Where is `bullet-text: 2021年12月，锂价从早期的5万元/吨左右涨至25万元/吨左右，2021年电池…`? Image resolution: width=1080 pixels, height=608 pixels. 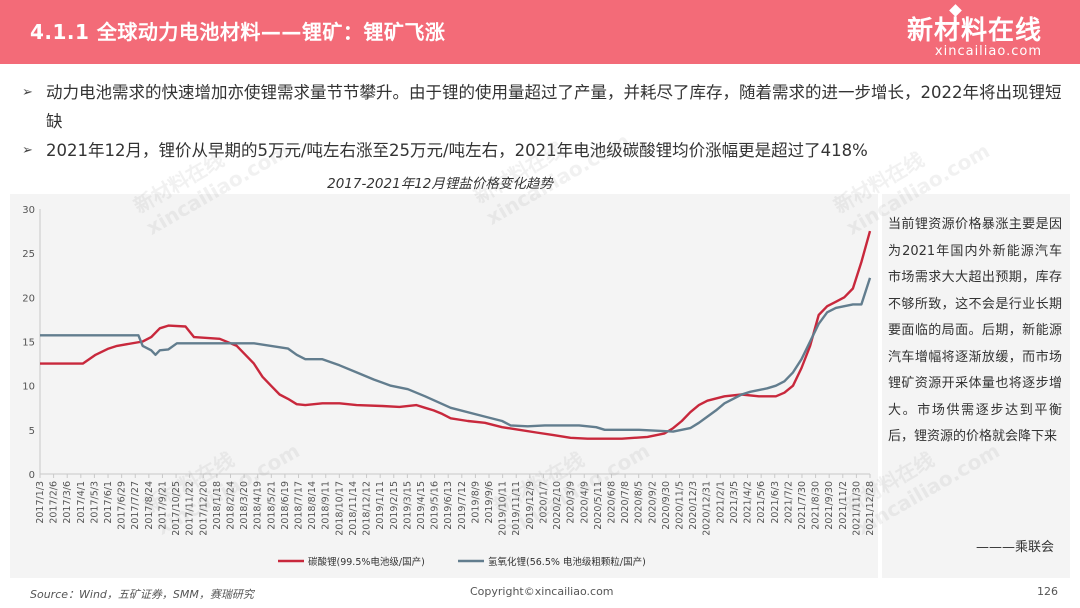
bullet-text: 2021年12月，锂价从早期的5万元/吨左右涨至25万元/吨左右，2021年电池… is located at coordinates (457, 150).